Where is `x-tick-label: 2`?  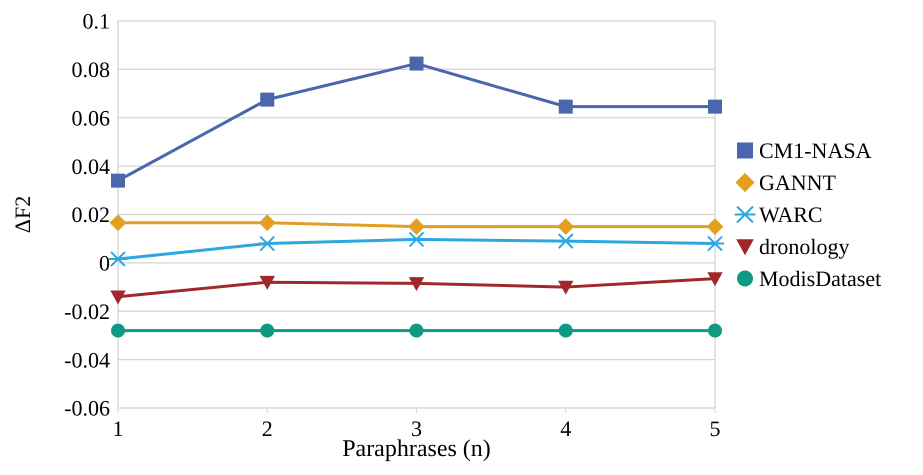 x-tick-label: 2 is located at coordinates (267, 428).